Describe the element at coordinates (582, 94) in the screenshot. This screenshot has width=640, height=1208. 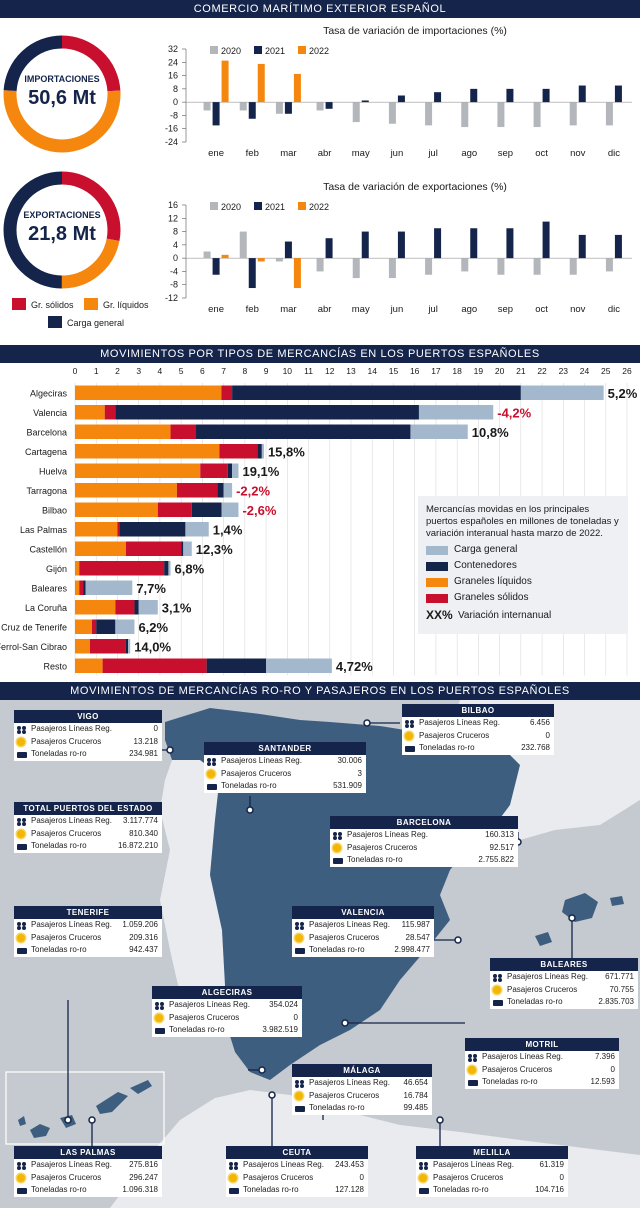
I see `bar-2021-nov` at that location.